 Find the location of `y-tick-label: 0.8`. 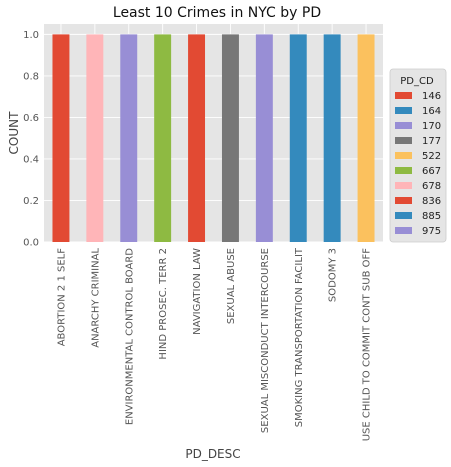

y-tick-label: 0.8 is located at coordinates (31, 76).